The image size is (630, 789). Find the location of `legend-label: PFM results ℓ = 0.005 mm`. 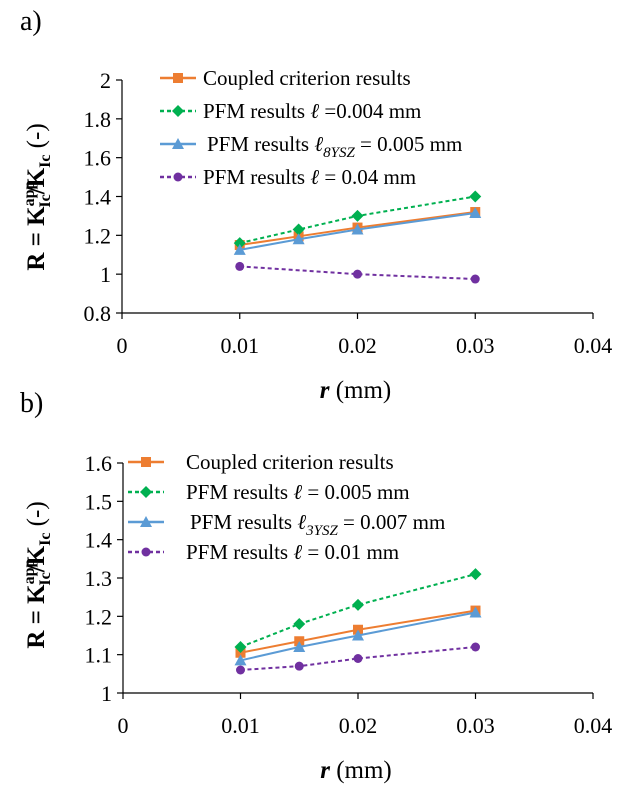

legend-label: PFM results ℓ = 0.005 mm is located at coordinates (298, 492).